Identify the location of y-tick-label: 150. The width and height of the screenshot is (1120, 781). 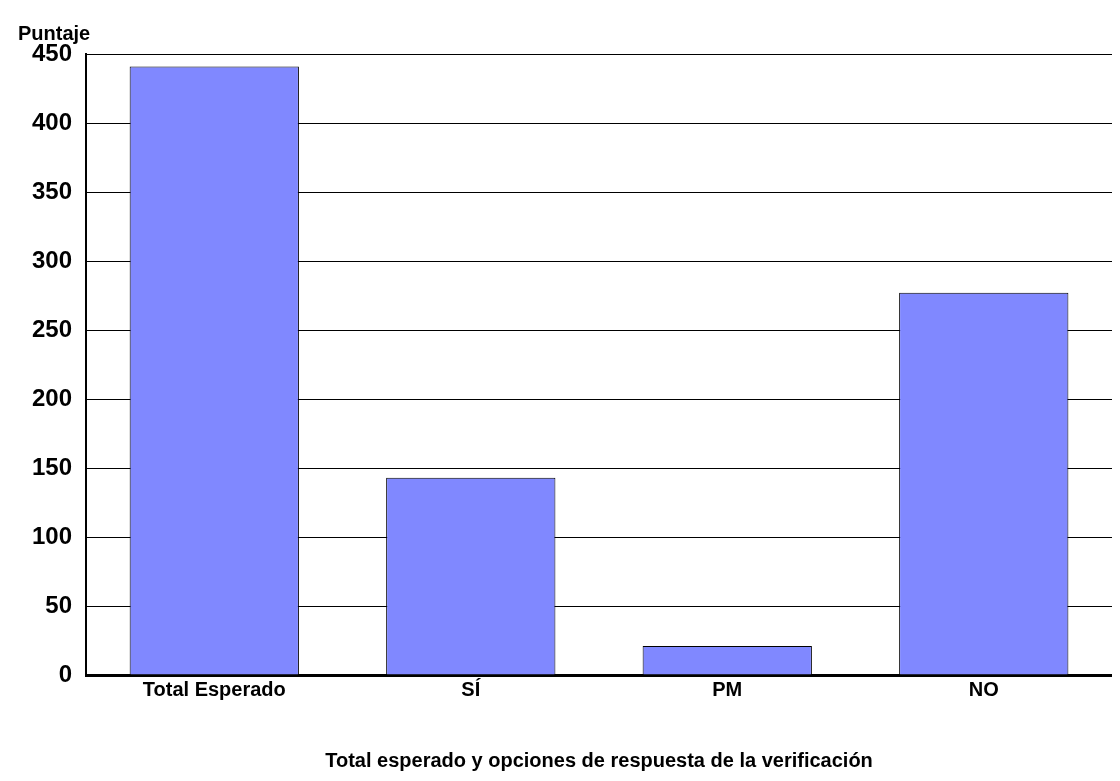
(52, 466).